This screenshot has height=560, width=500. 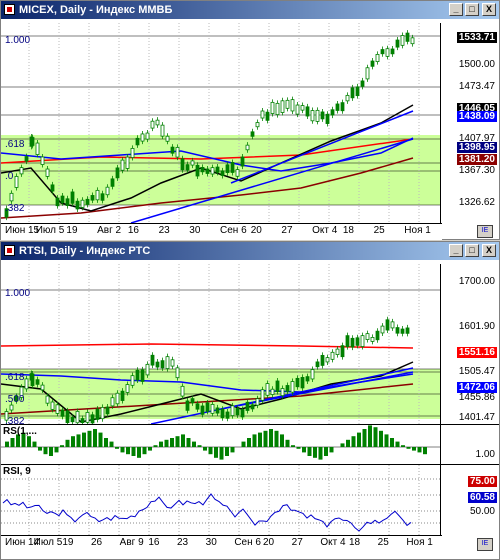 I want to click on chart-app-icon, so click(x=9, y=9).